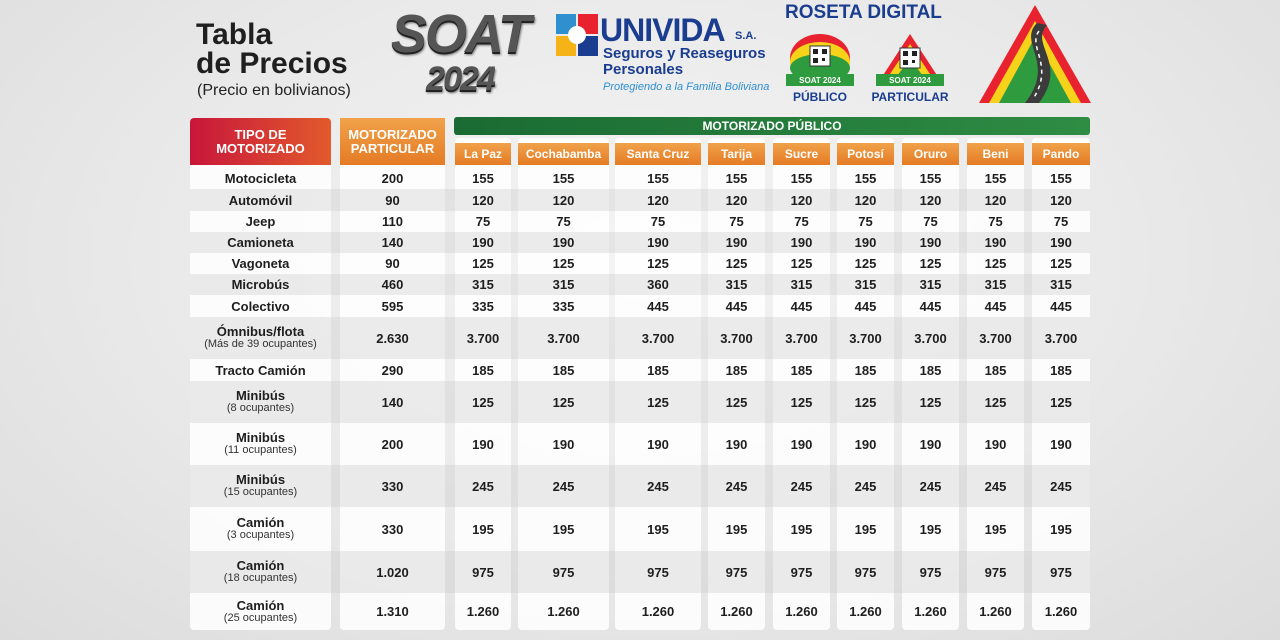  Describe the element at coordinates (643, 69) in the screenshot. I see `brand-desc-line2: Personales` at that location.